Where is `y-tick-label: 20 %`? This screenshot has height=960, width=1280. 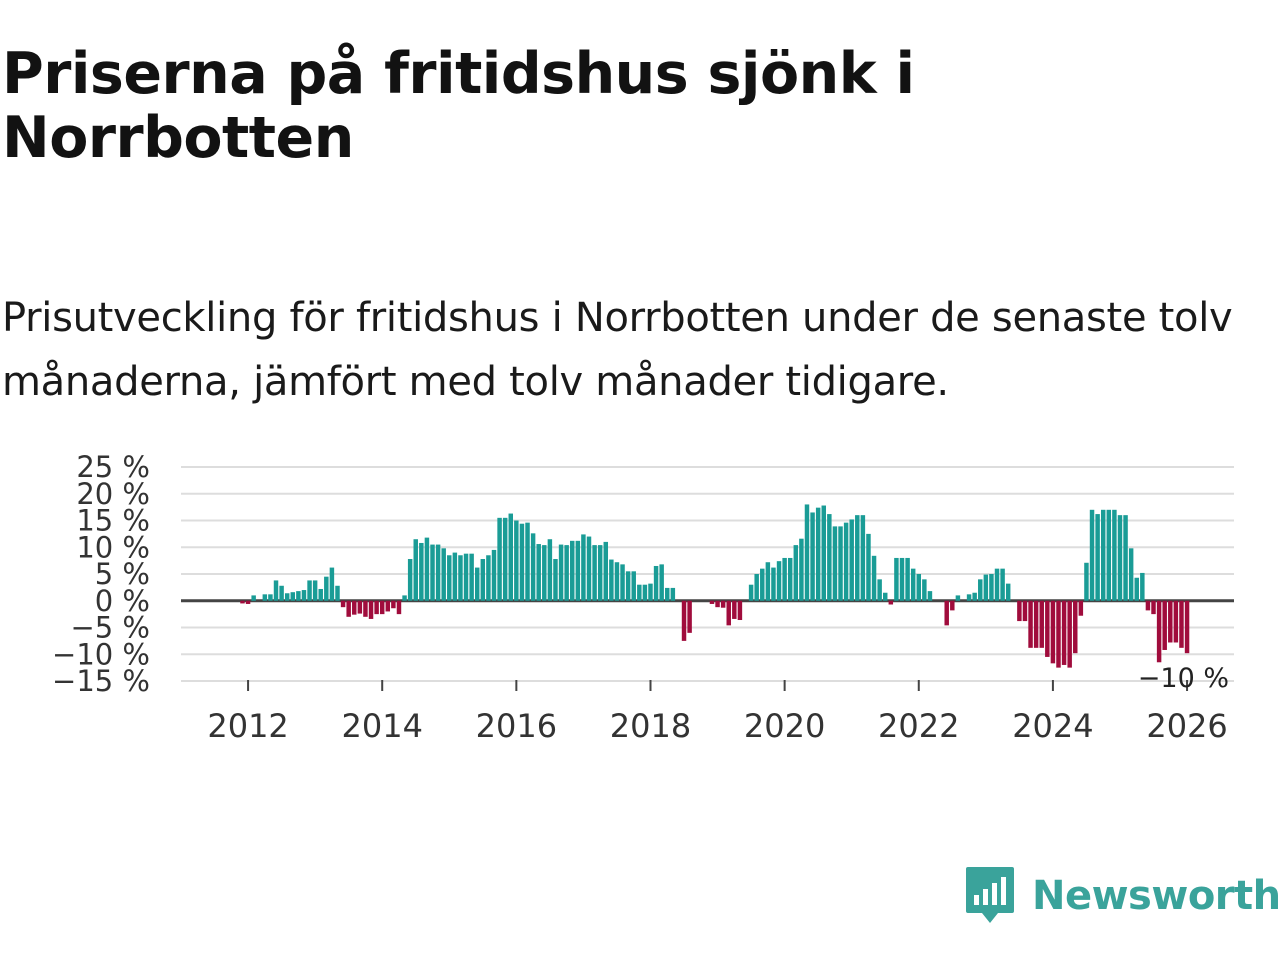
y-tick-label: 20 % is located at coordinates (113, 494).